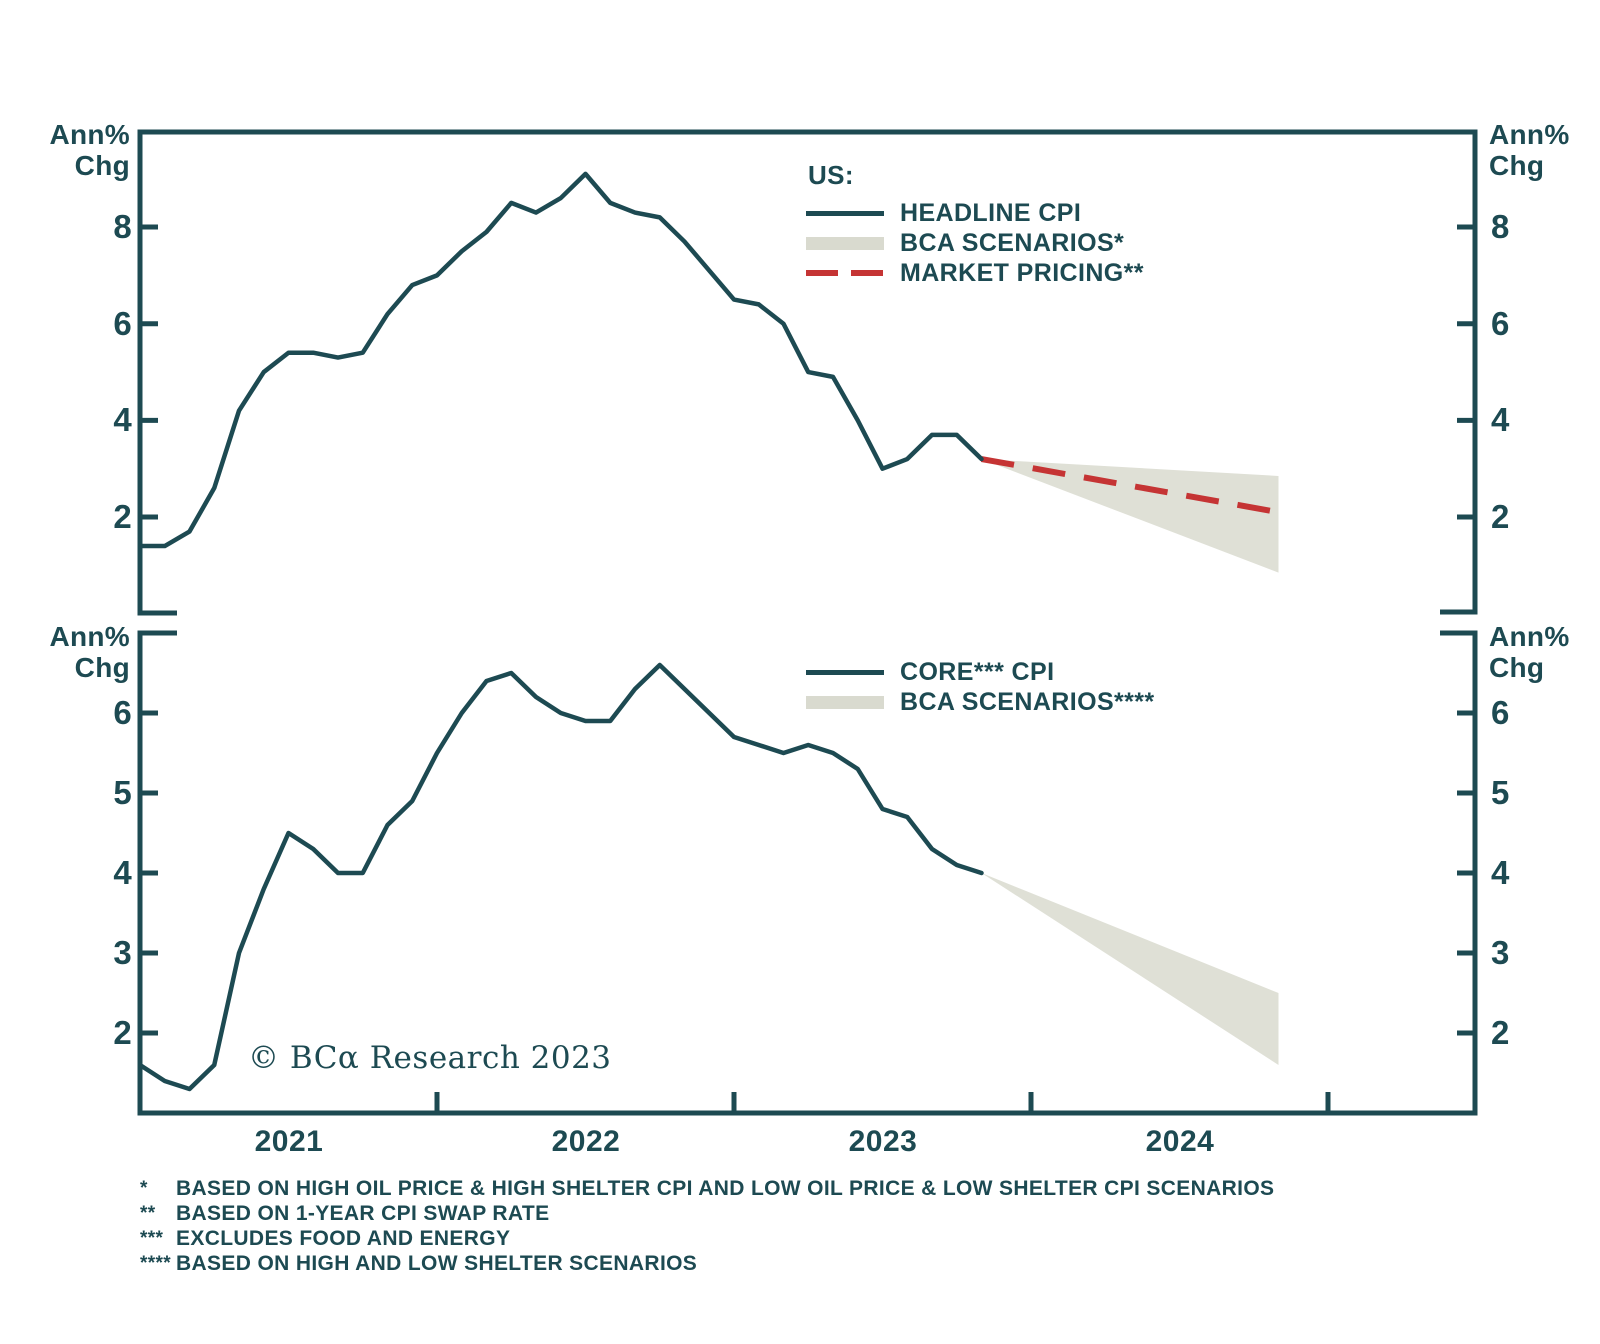 The image size is (1600, 1344). What do you see at coordinates (560, 360) in the screenshot?
I see `headline-cpi-line` at bounding box center [560, 360].